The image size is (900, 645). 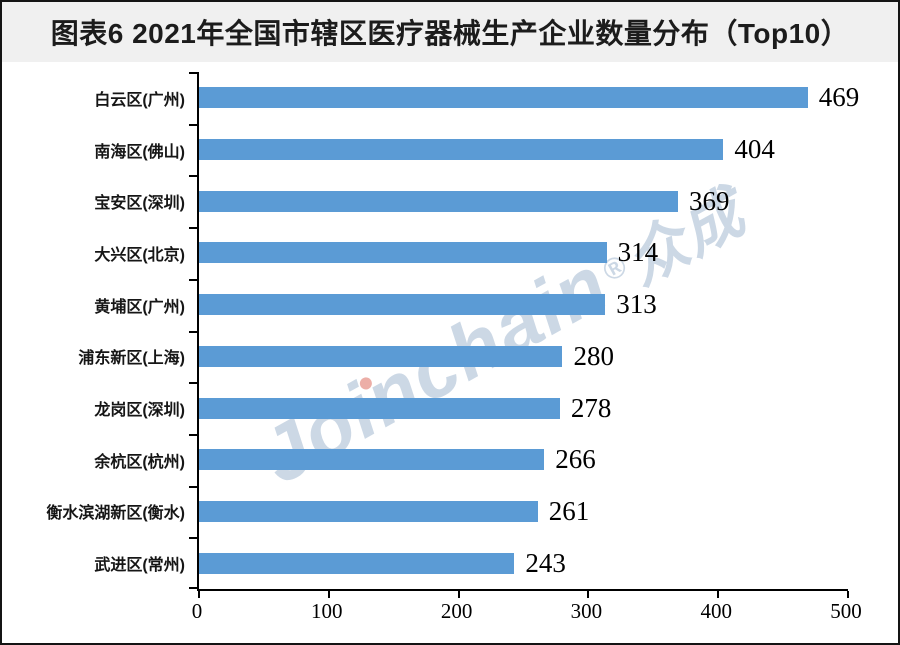 What do you see at coordinates (636, 304) in the screenshot?
I see `bar-value-label: 313` at bounding box center [636, 304].